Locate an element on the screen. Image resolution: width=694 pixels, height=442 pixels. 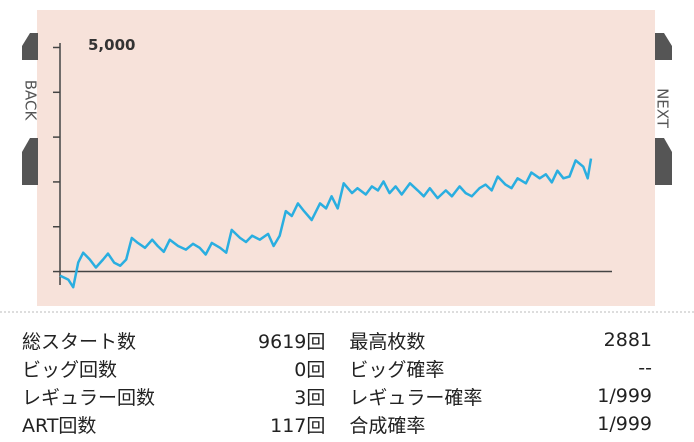
back-label: BACK is located at coordinates (31, 101).